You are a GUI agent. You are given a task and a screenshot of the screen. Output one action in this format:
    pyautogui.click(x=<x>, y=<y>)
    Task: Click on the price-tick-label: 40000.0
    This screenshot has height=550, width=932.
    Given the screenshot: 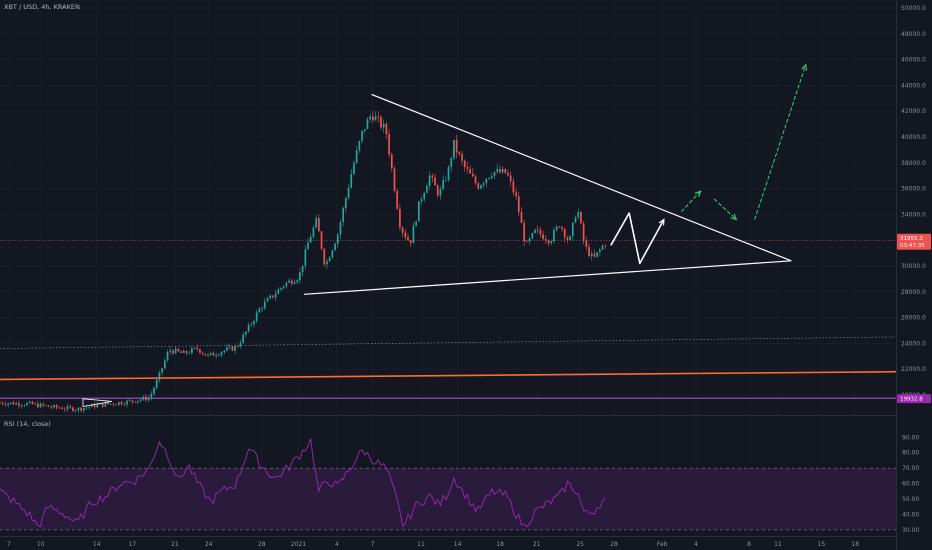 What is the action you would take?
    pyautogui.click(x=913, y=137)
    